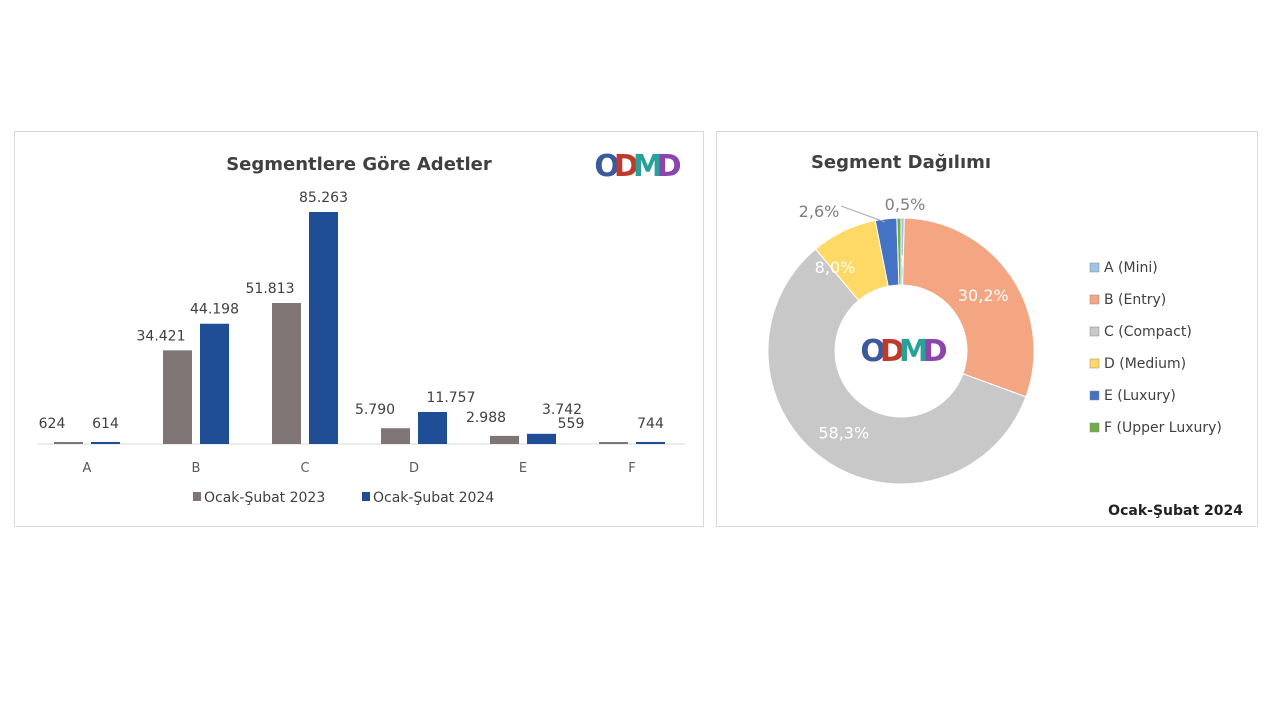  I want to click on donut-value-label: 2,6%, so click(819, 211).